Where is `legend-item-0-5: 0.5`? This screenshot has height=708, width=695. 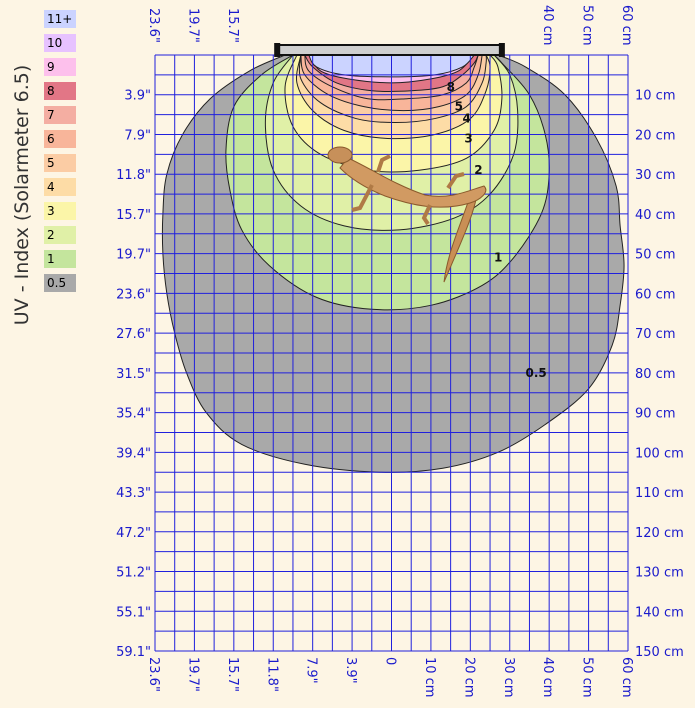
legend-item-0-5: 0.5 is located at coordinates (60, 283).